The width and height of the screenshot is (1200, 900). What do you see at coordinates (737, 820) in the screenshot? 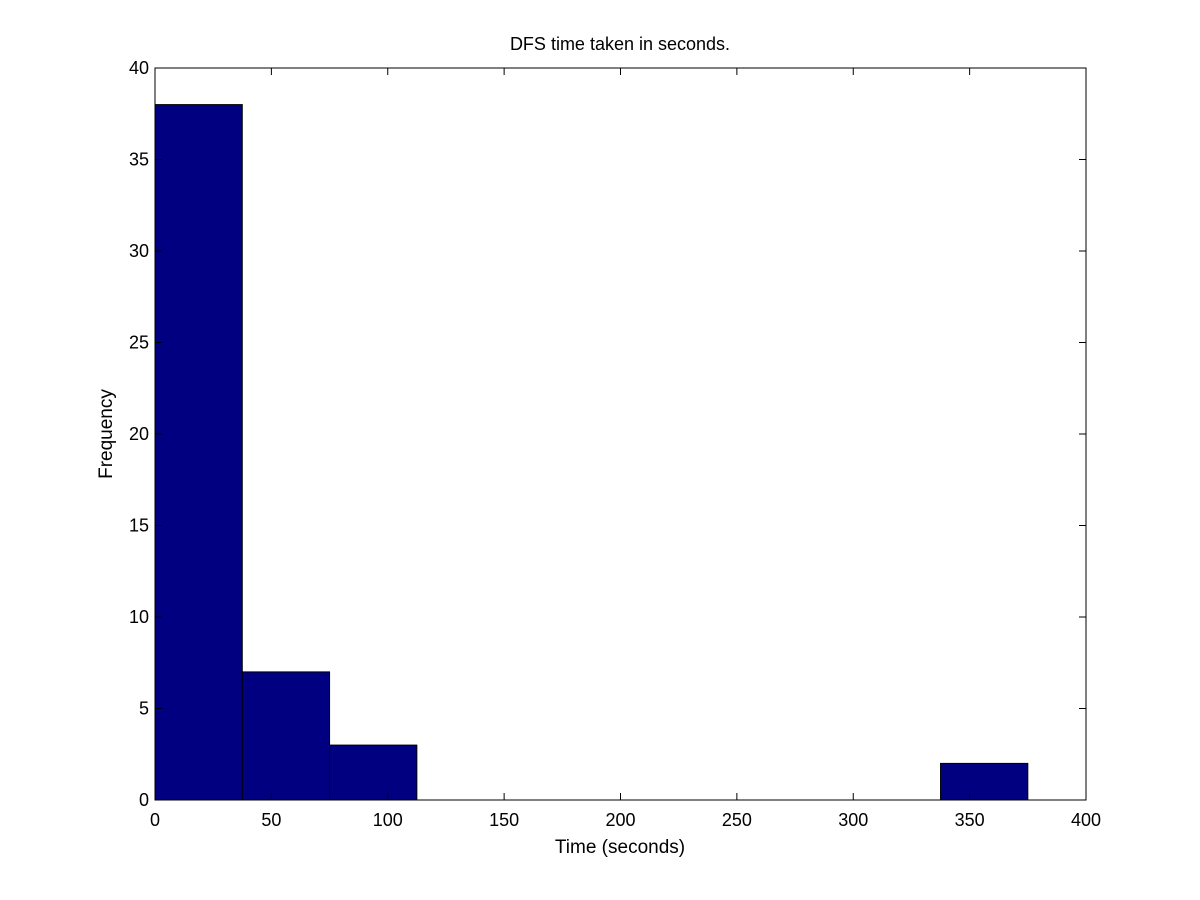
I see `x-tick-label-5: 250` at bounding box center [737, 820].